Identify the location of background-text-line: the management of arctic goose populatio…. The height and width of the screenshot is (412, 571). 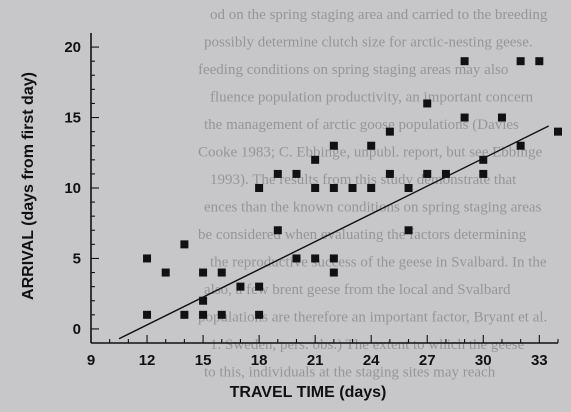
(361, 125).